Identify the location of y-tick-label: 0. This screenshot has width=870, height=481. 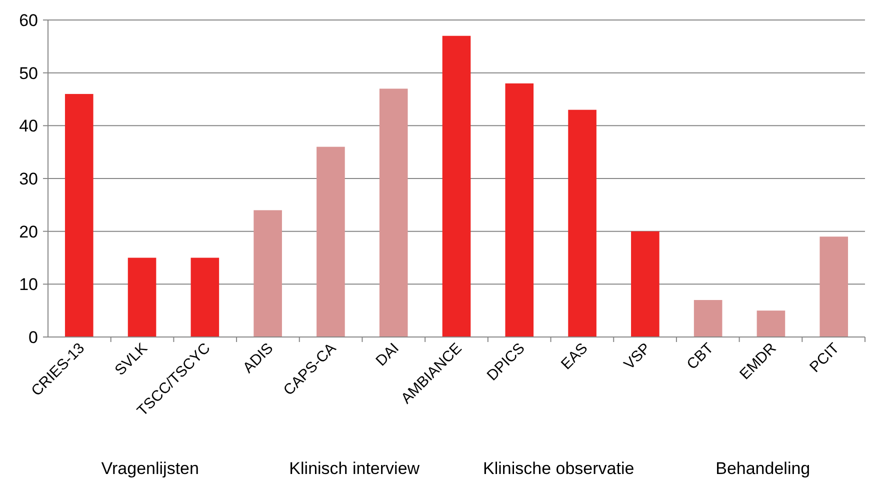
(33, 337).